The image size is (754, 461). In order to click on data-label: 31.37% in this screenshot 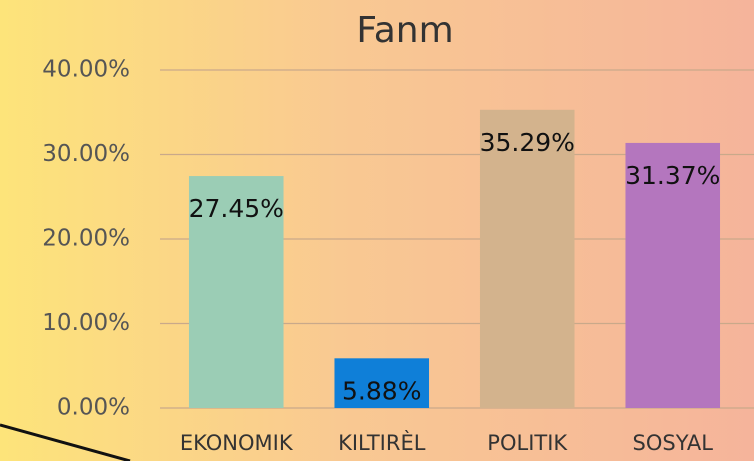, I will do `click(672, 175)`.